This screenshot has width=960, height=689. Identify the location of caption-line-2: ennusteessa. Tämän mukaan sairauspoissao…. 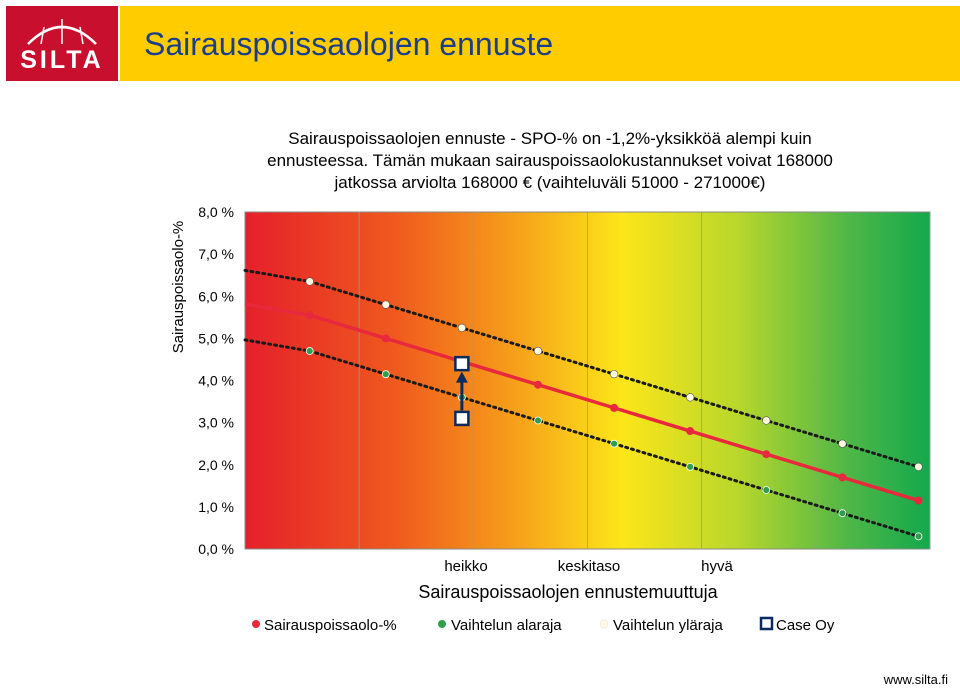
(550, 160).